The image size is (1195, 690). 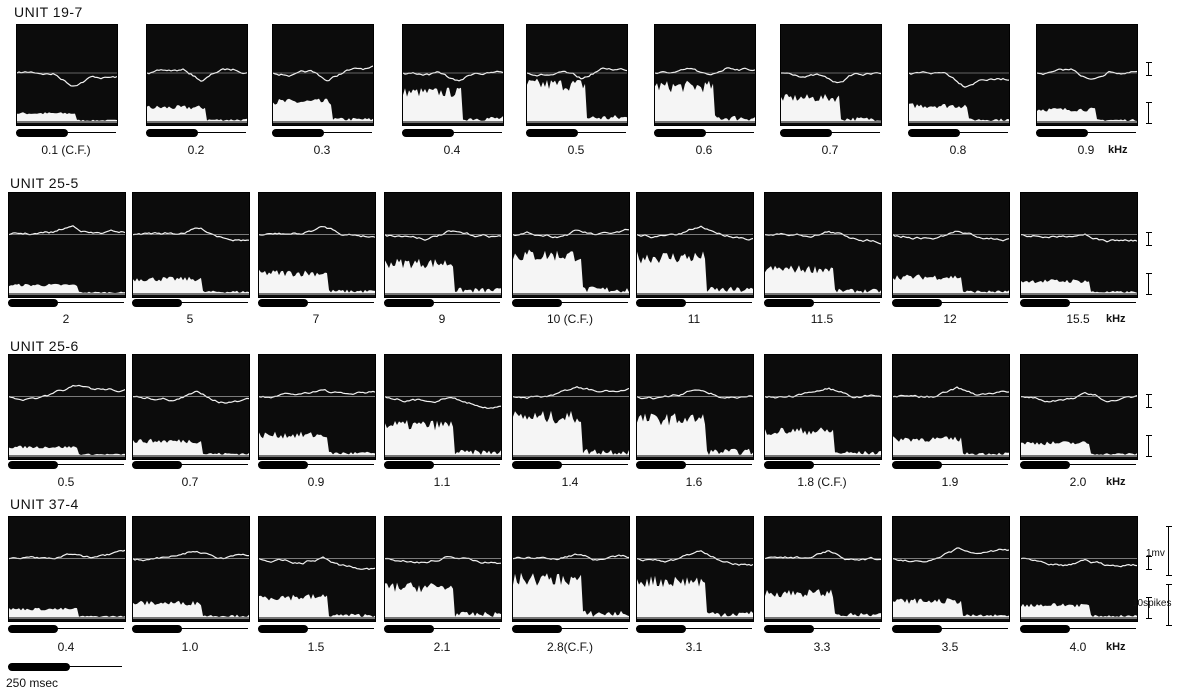 What do you see at coordinates (66, 319) in the screenshot?
I see `frequency-label: 2` at bounding box center [66, 319].